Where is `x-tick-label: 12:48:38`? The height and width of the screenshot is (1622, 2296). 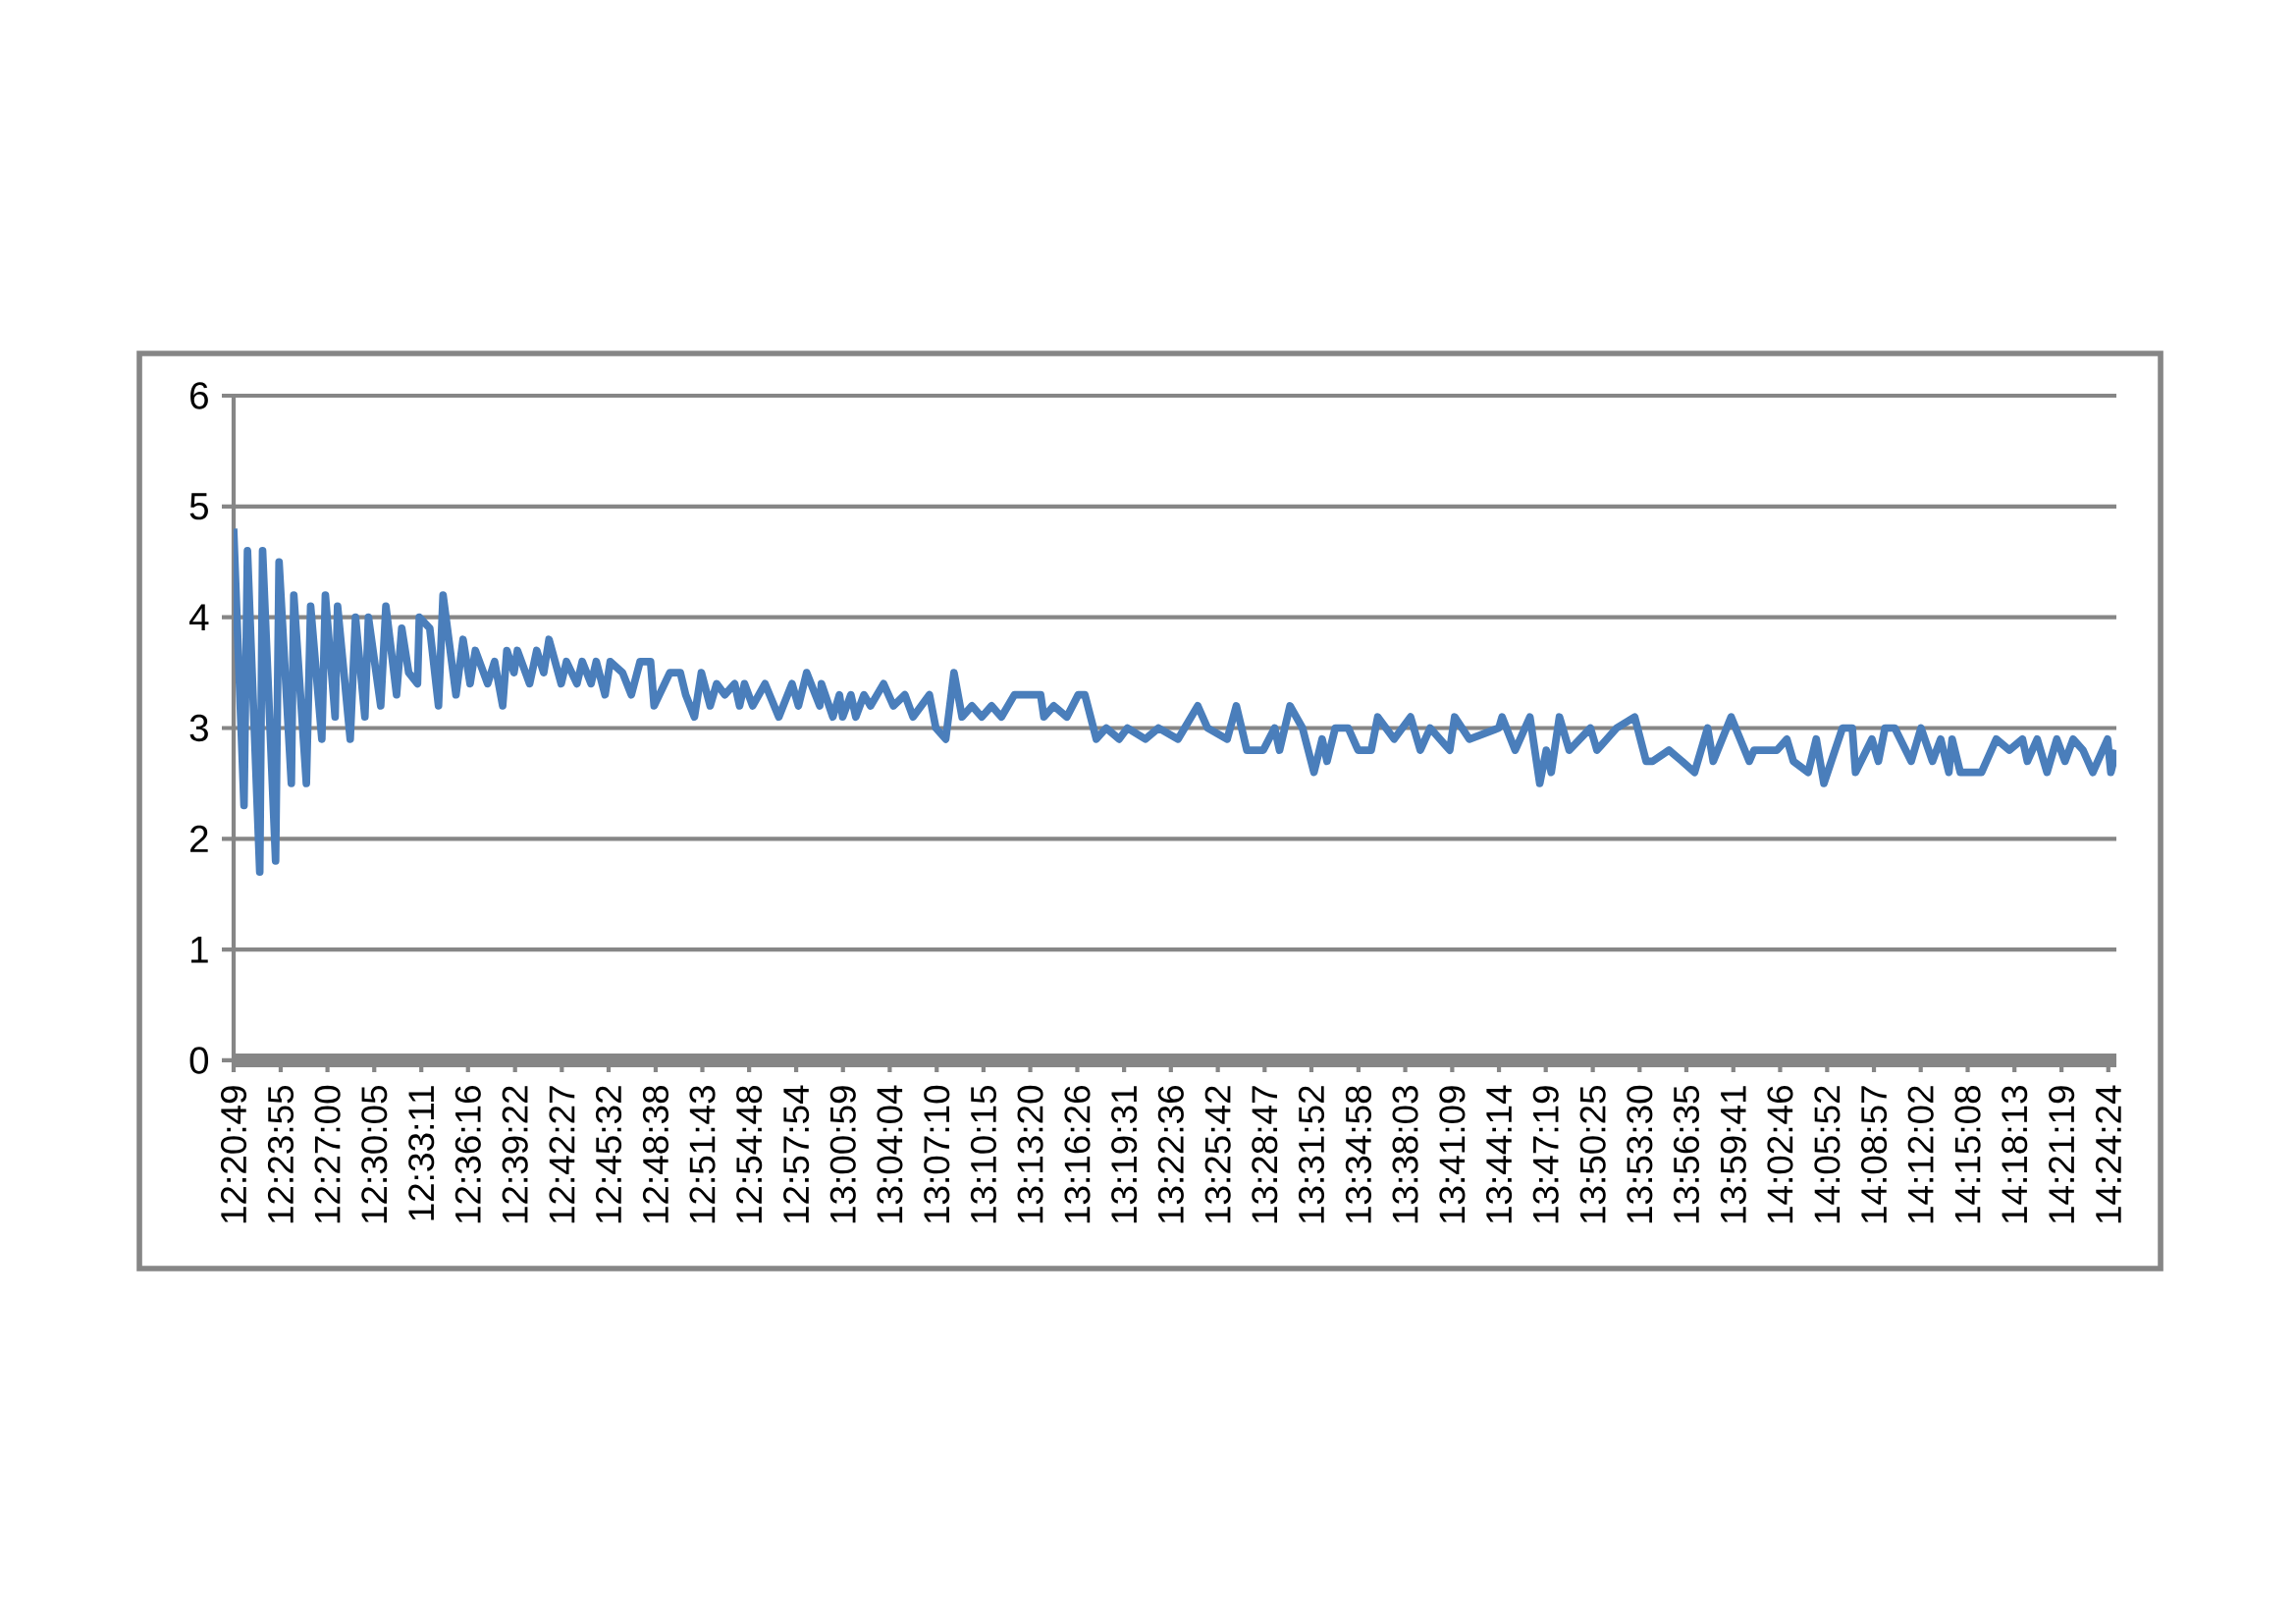 x-tick-label: 12:48:38 is located at coordinates (655, 1154).